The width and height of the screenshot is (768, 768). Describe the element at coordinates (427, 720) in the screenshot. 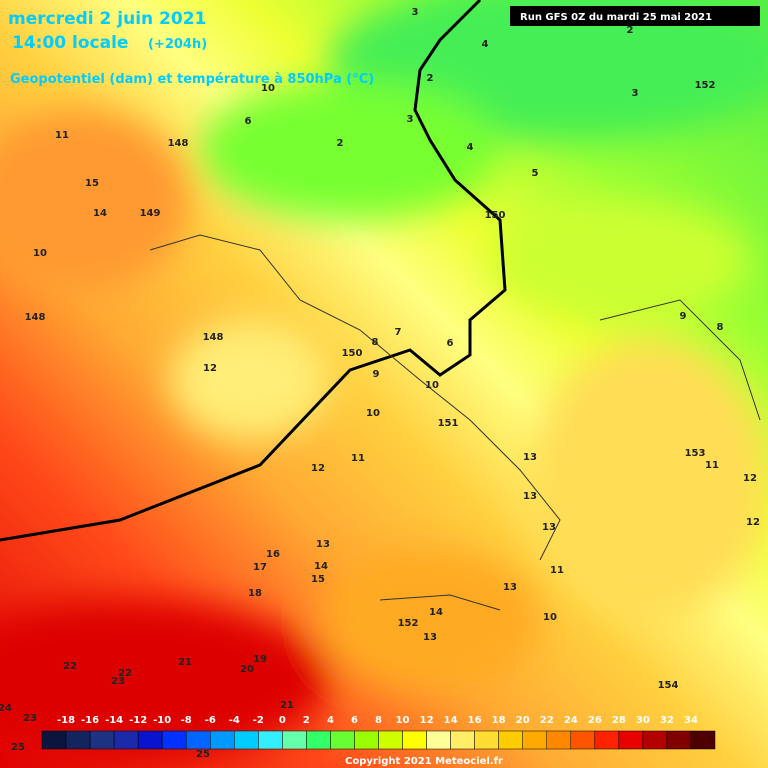

I see `scale-tick-label: 12` at that location.